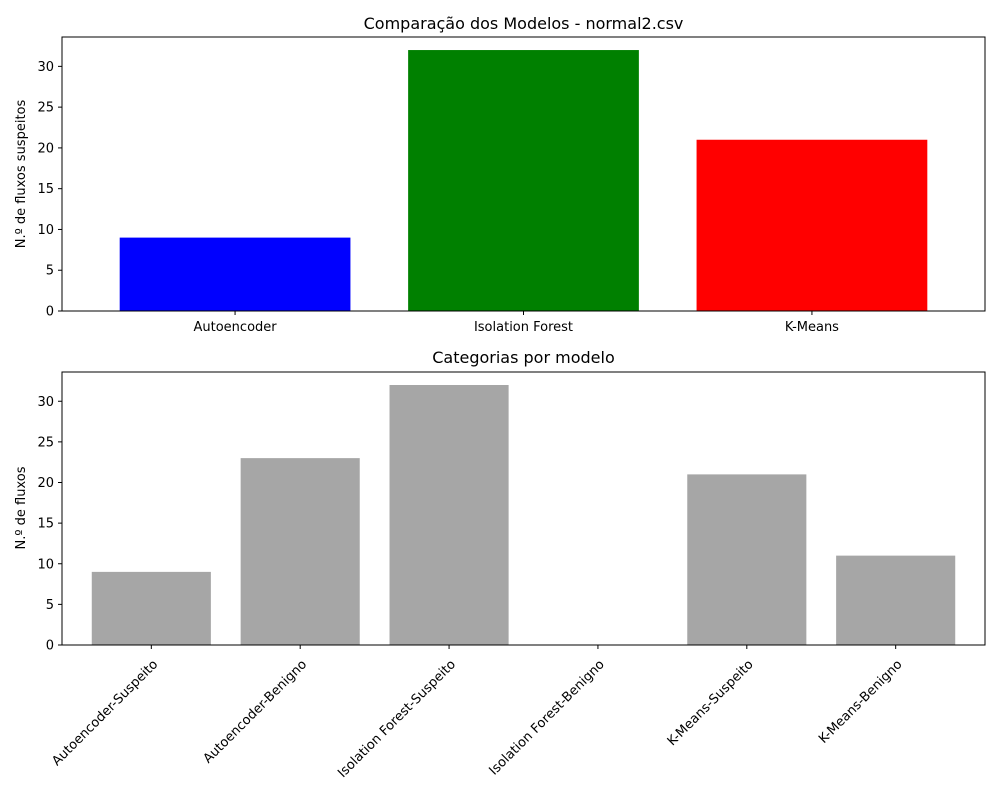 This screenshot has width=1000, height=800. Describe the element at coordinates (300, 551) in the screenshot. I see `bar-autoencoder-benigno` at that location.